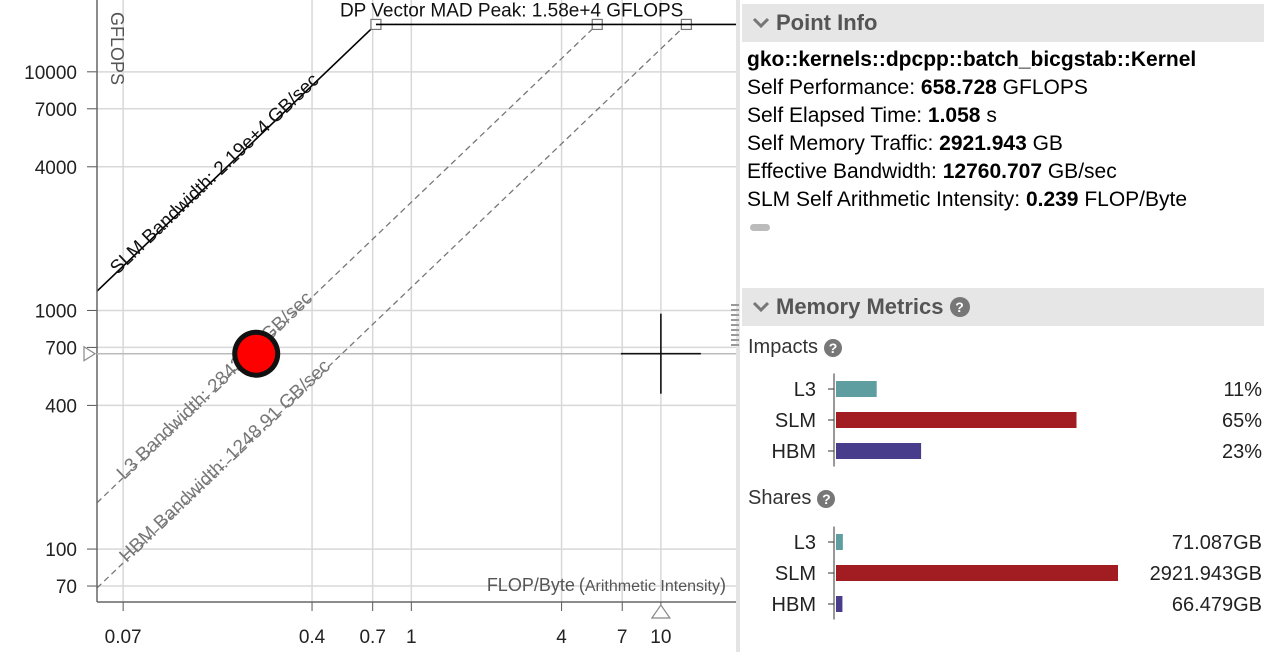 The image size is (1266, 652). What do you see at coordinates (61, 550) in the screenshot?
I see `y-tick-label: 100` at bounding box center [61, 550].